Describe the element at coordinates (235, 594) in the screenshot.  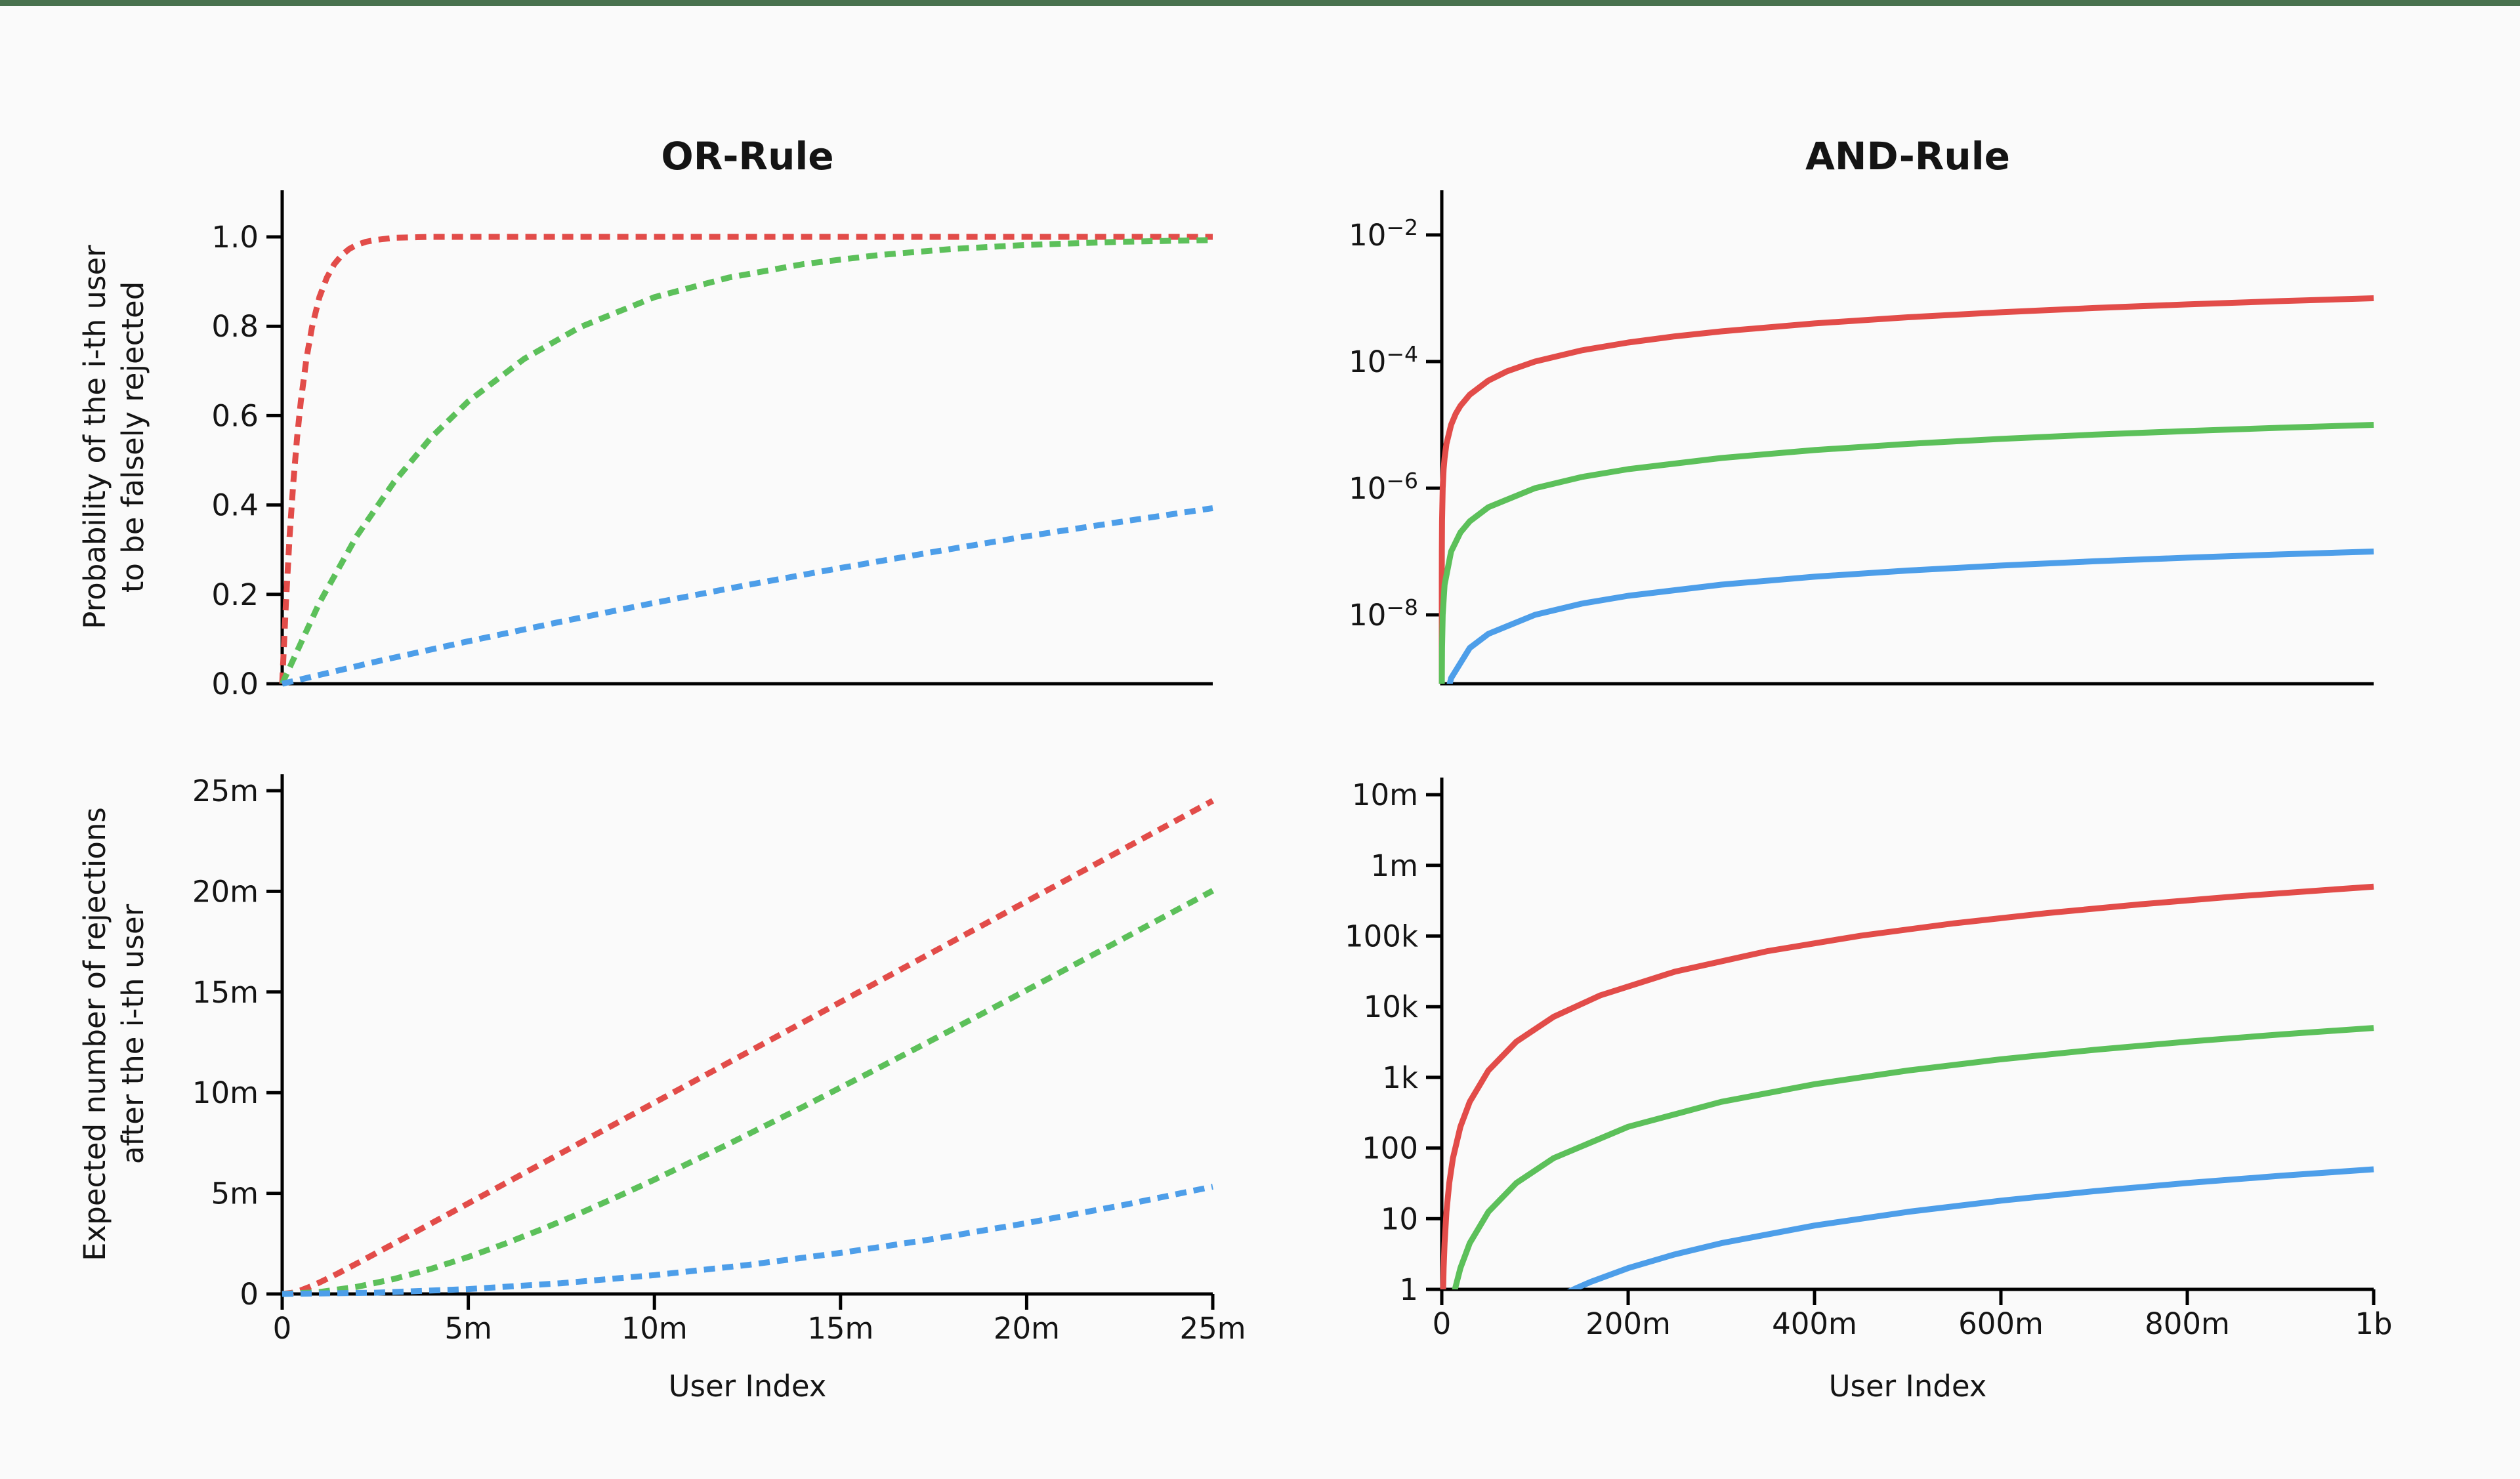
I see `y-tick-label: 0.2` at that location.